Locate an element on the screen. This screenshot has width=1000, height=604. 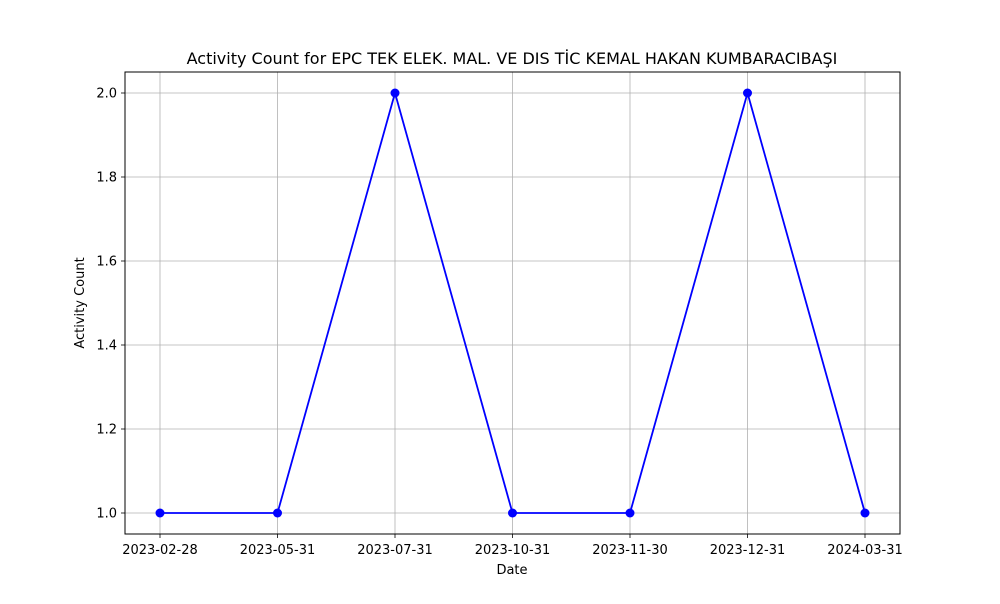
y-tick-label: 1.6 is located at coordinates (106, 262).